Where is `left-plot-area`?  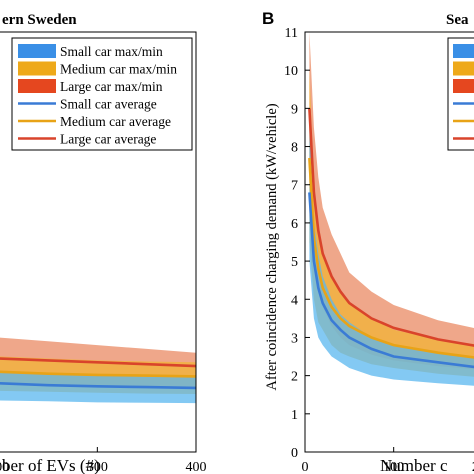 left-plot-area is located at coordinates (98, 370).